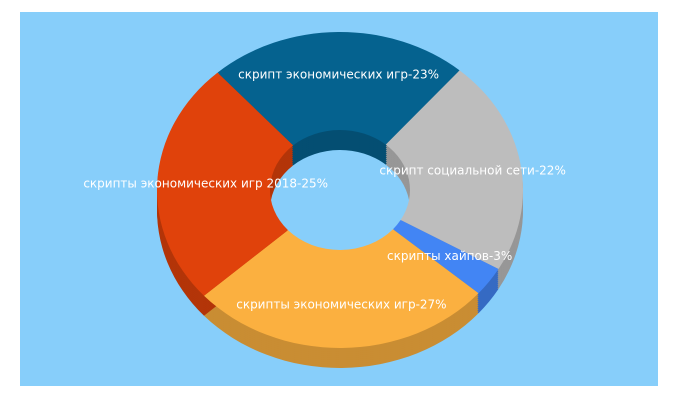 Image resolution: width=680 pixels, height=404 pixels. I want to click on slice-label: скрипты экономических игр-27%, so click(341, 304).